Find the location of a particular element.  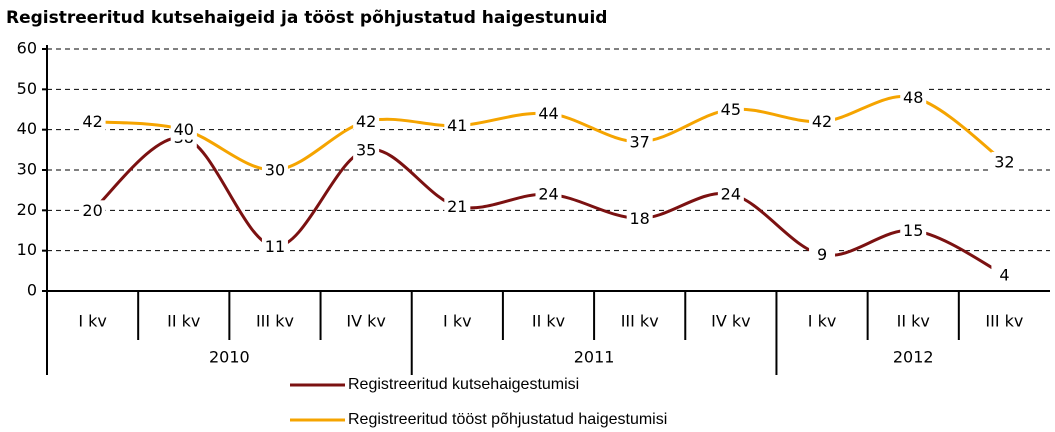

data-label: 48 is located at coordinates (913, 97).